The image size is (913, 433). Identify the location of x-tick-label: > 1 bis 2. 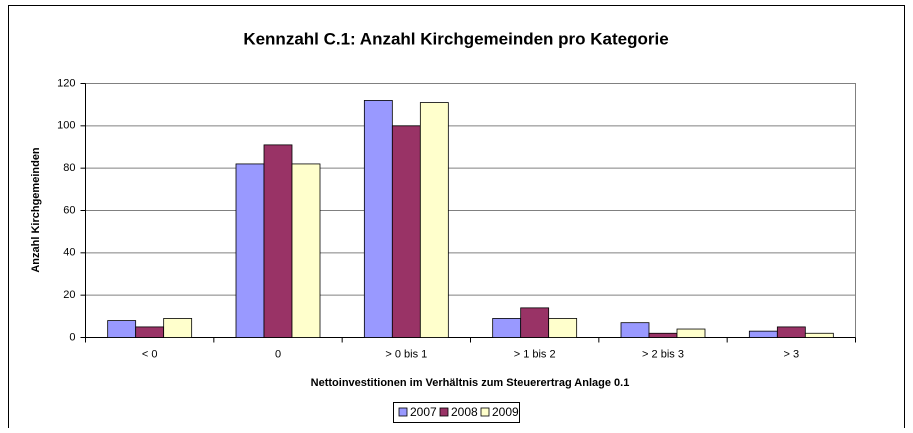
(535, 354).